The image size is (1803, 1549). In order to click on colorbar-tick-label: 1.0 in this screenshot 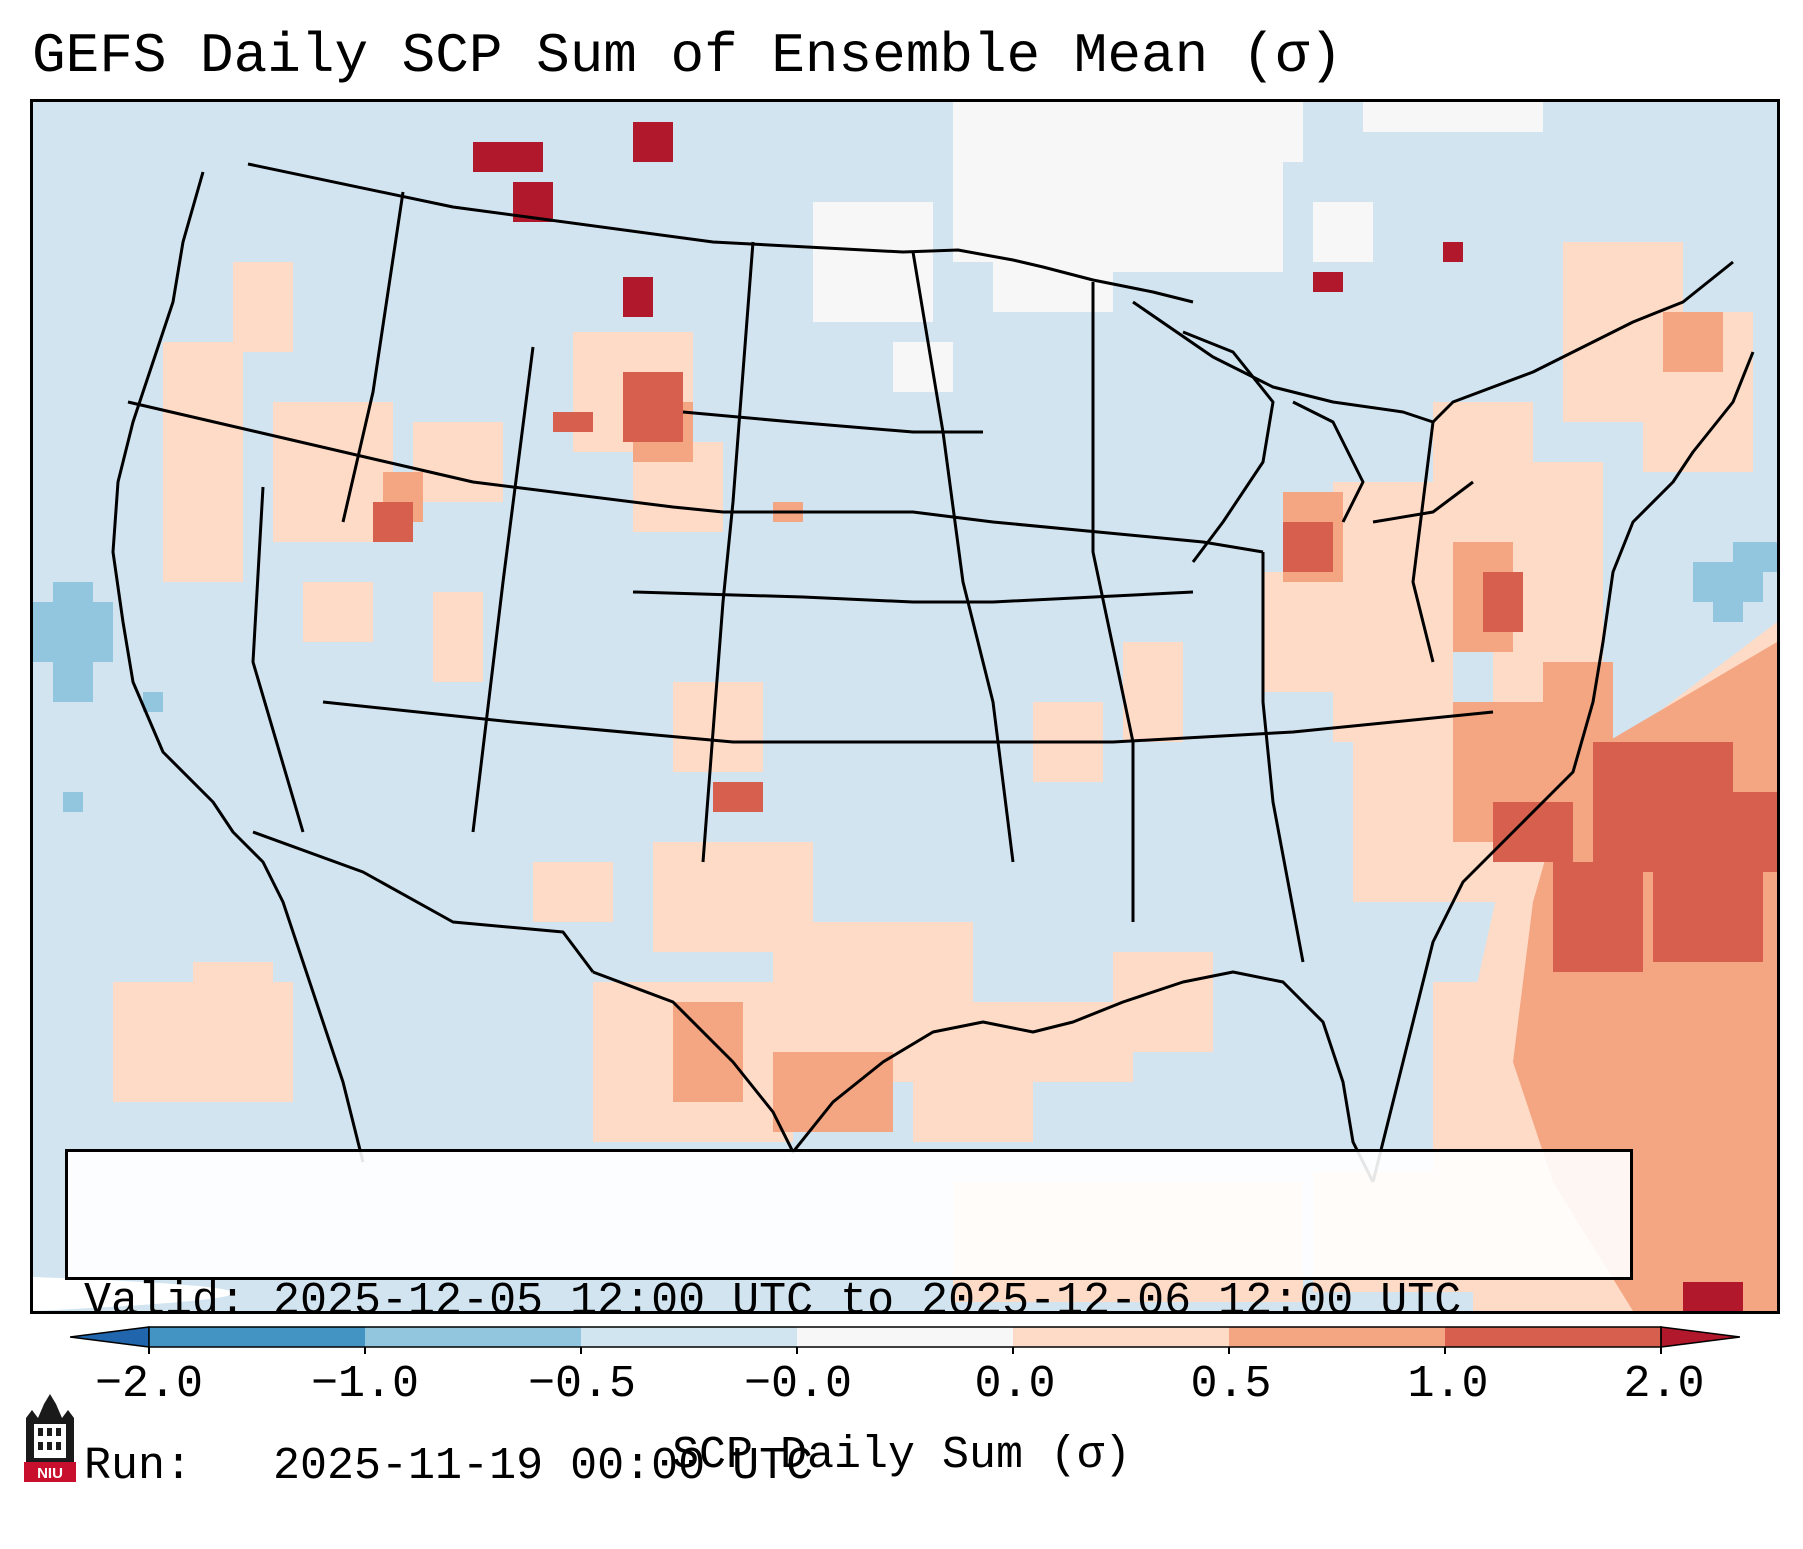, I will do `click(1448, 1384)`.